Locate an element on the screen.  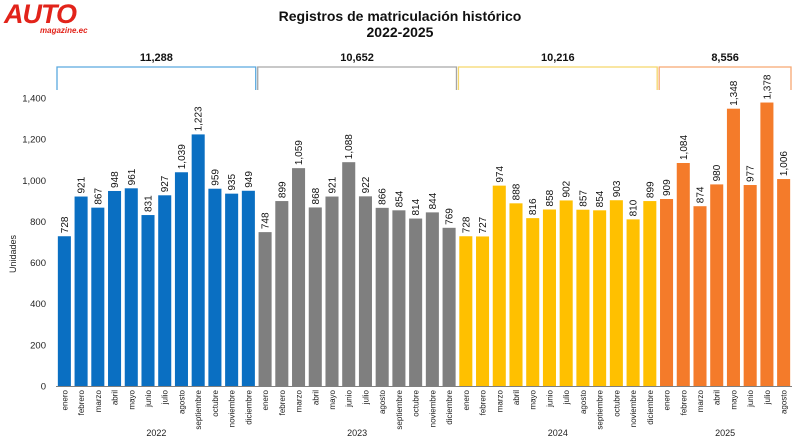
bar-value-label: 1,039 is located at coordinates (182, 156).